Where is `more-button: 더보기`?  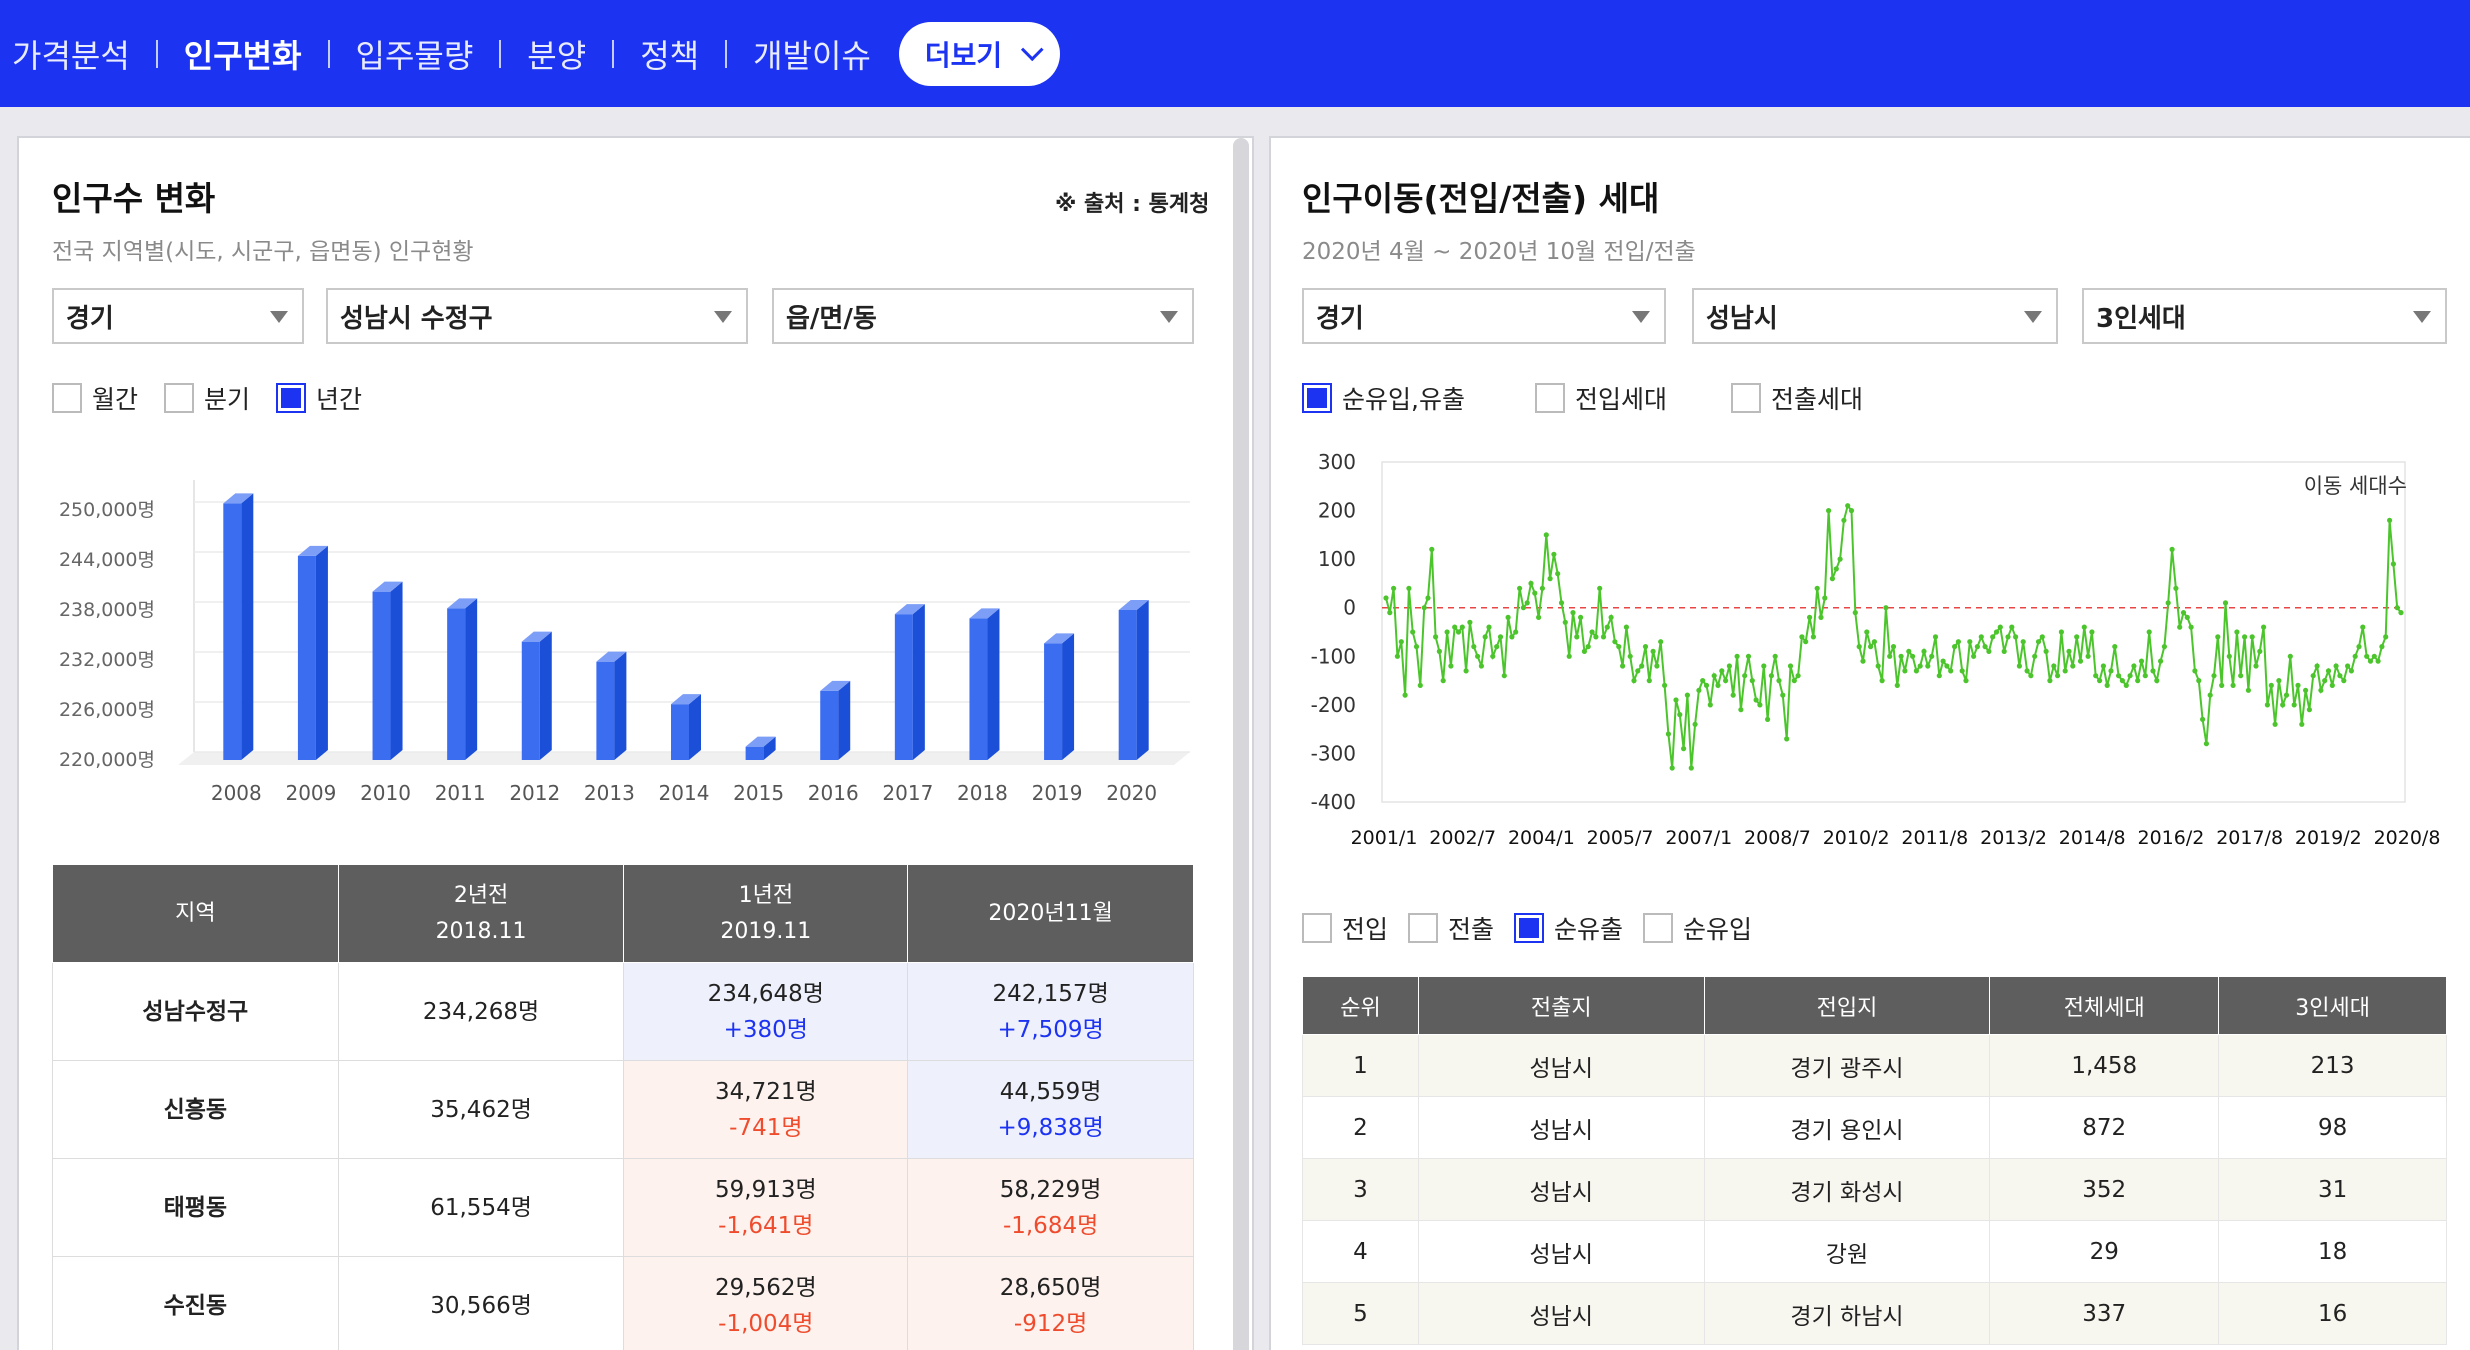 more-button: 더보기 is located at coordinates (979, 53).